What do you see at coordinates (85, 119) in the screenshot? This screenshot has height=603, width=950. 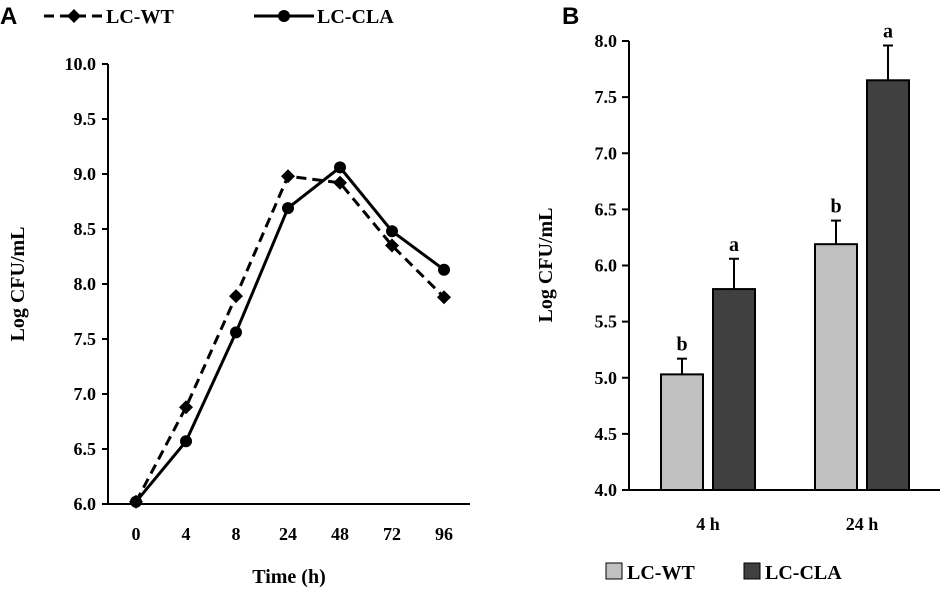 I see `a-y-tick-label: 9.5` at bounding box center [85, 119].